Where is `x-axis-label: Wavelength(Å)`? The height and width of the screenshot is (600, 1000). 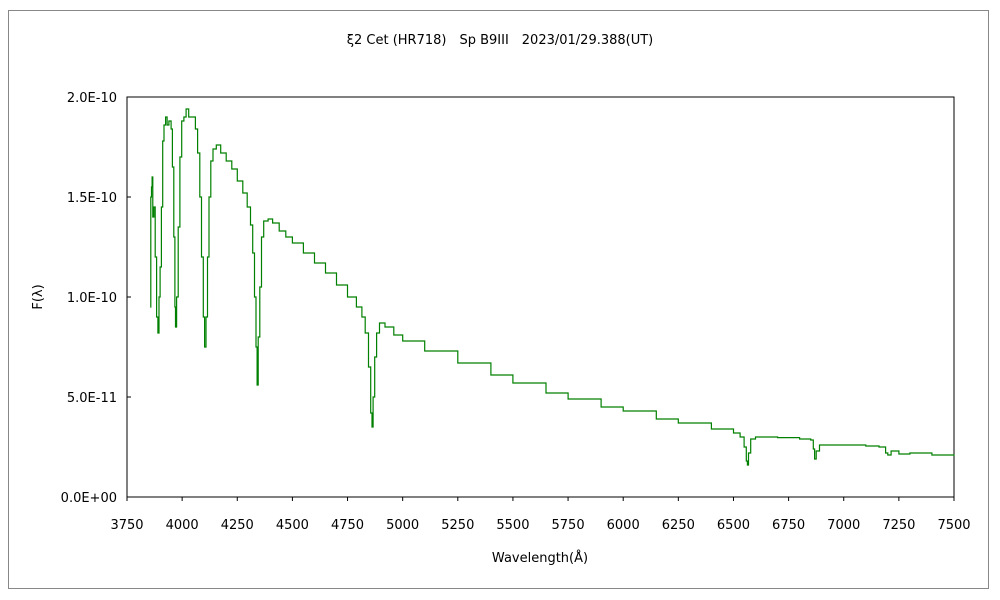 x-axis-label: Wavelength(Å) is located at coordinates (540, 558).